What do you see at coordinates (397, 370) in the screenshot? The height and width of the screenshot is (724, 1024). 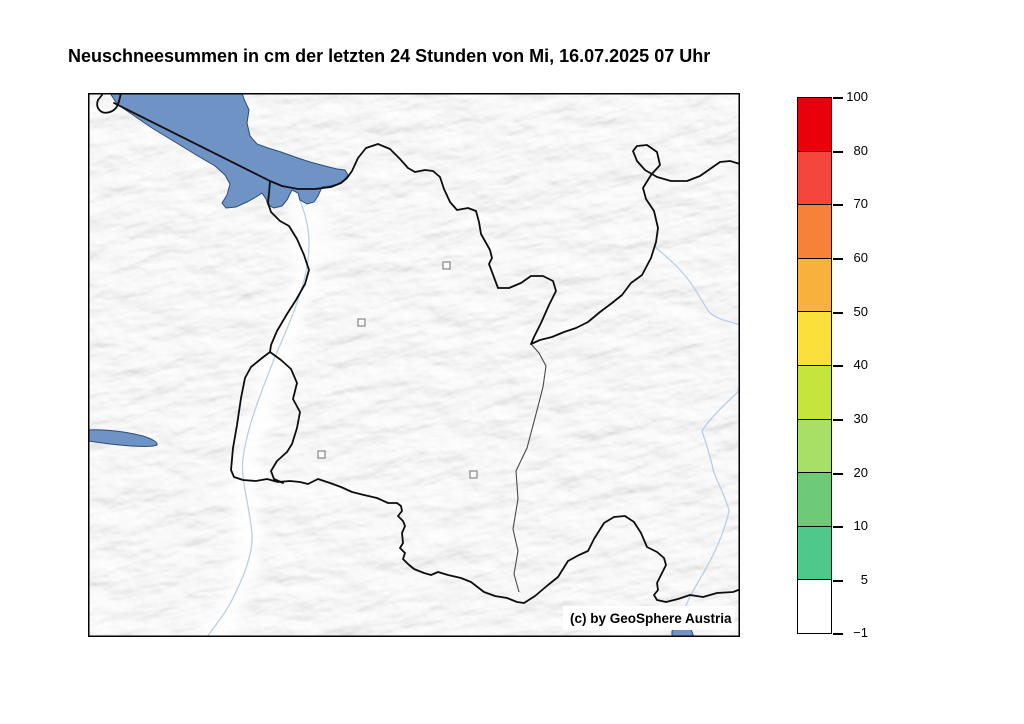 I see `station-markers` at bounding box center [397, 370].